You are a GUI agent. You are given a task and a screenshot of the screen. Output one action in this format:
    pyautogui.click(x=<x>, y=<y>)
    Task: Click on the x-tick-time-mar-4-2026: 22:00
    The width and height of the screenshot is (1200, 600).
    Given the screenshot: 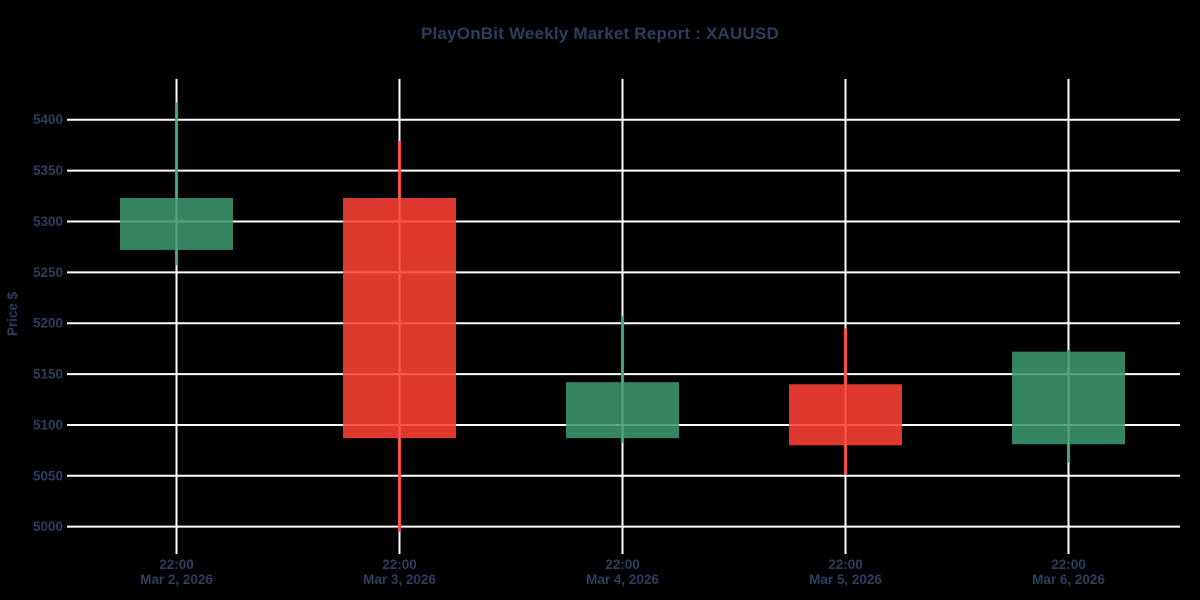 What is the action you would take?
    pyautogui.click(x=622, y=564)
    